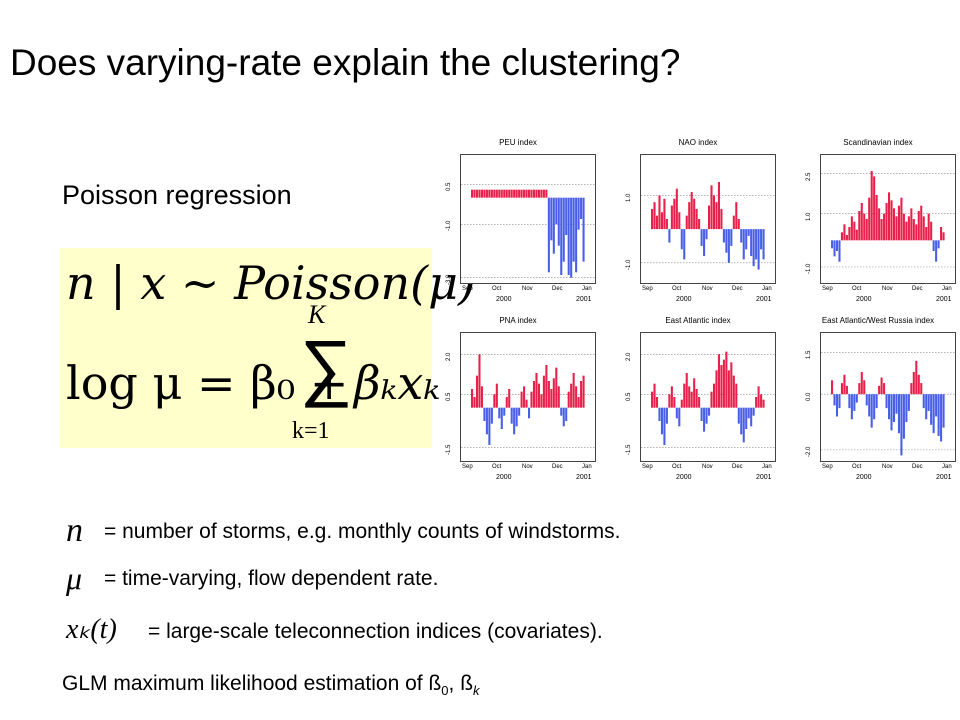  Describe the element at coordinates (809, 451) in the screenshot. I see `y-tick-label: -2.0` at that location.